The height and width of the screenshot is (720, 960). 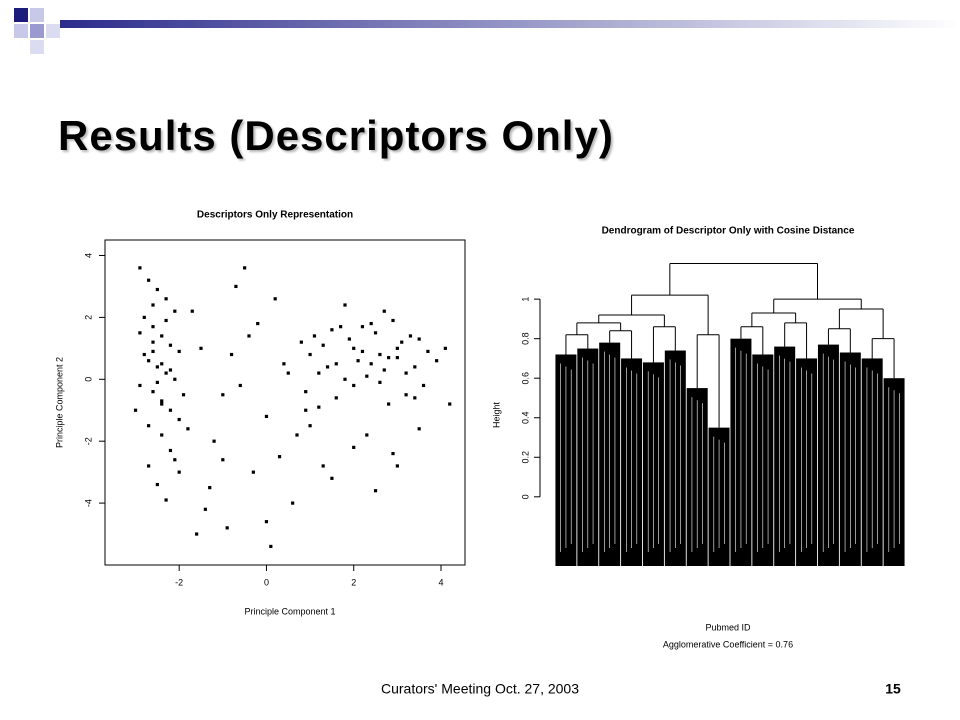 What do you see at coordinates (336, 135) in the screenshot?
I see `slide-title: Results (Descriptors Only)` at bounding box center [336, 135].